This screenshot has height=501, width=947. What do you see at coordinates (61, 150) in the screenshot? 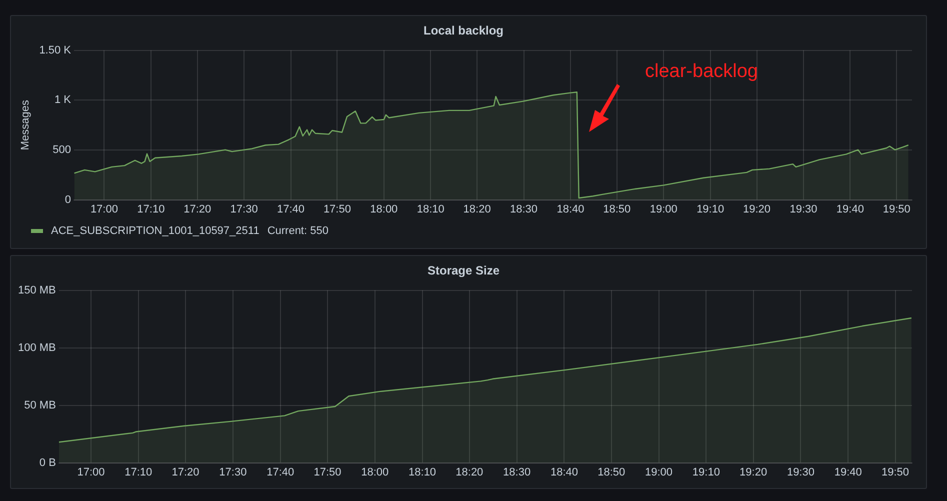
I see `y-tick-label: 500` at bounding box center [61, 150].